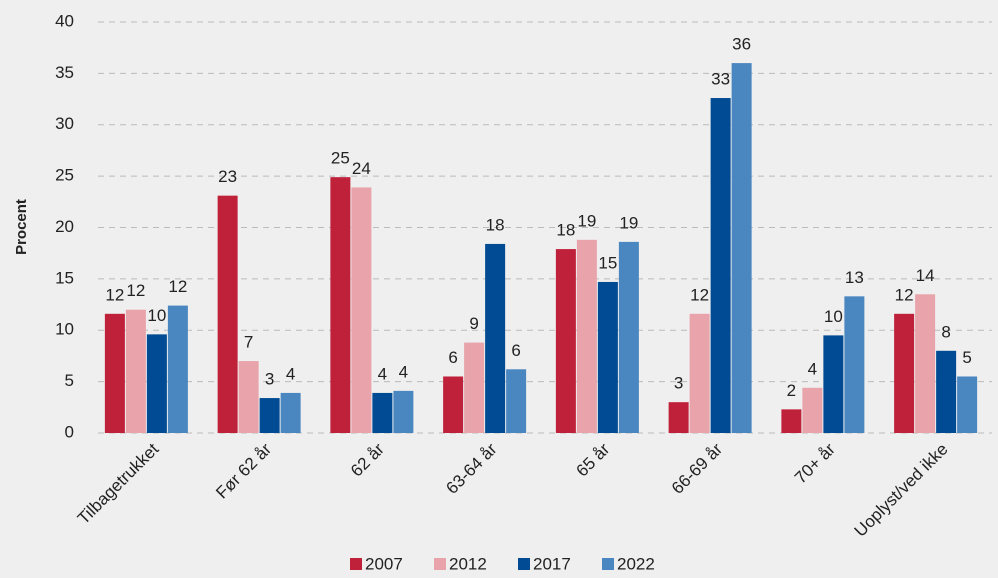  What do you see at coordinates (471, 468) in the screenshot?
I see `x-tick-label: 63-64 år` at bounding box center [471, 468].